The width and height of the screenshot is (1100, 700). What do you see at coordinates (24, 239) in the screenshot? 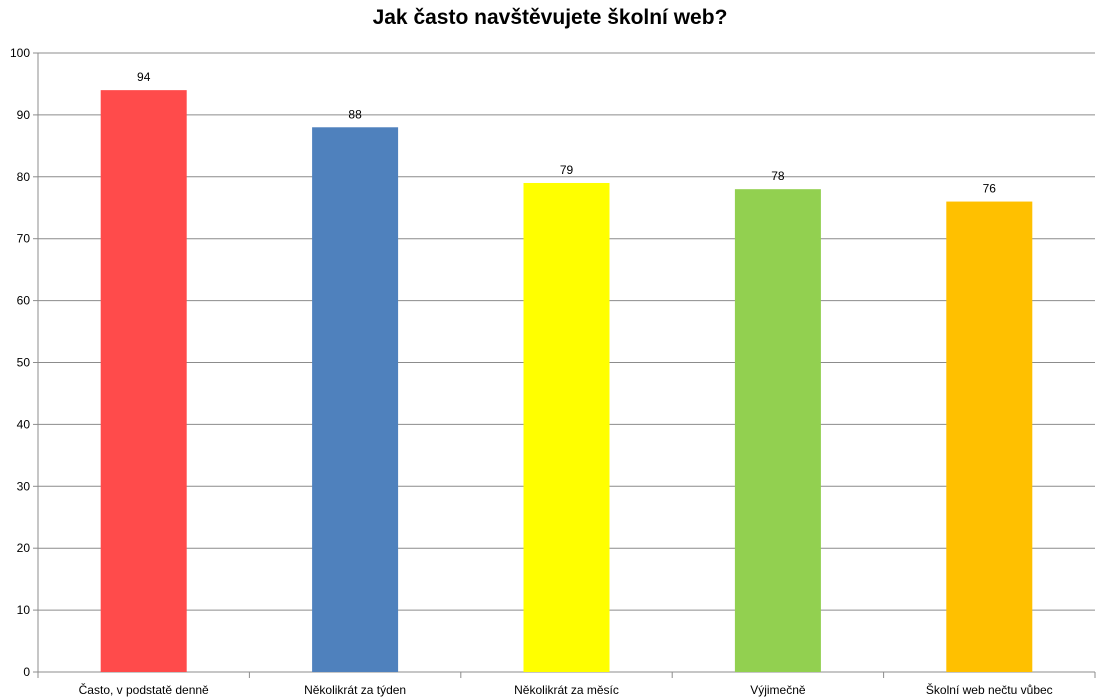
I see `y-tick-label: 70` at bounding box center [24, 239].